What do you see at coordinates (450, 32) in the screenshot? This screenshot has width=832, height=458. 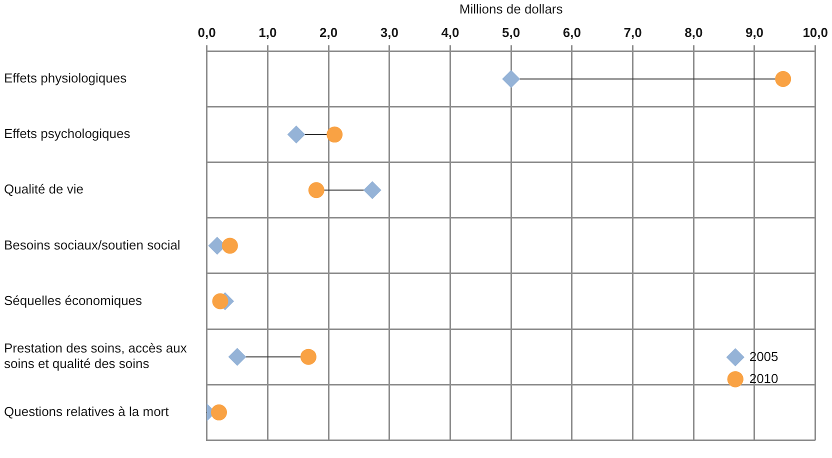 I see `x-tick-label: 4,0` at bounding box center [450, 32].